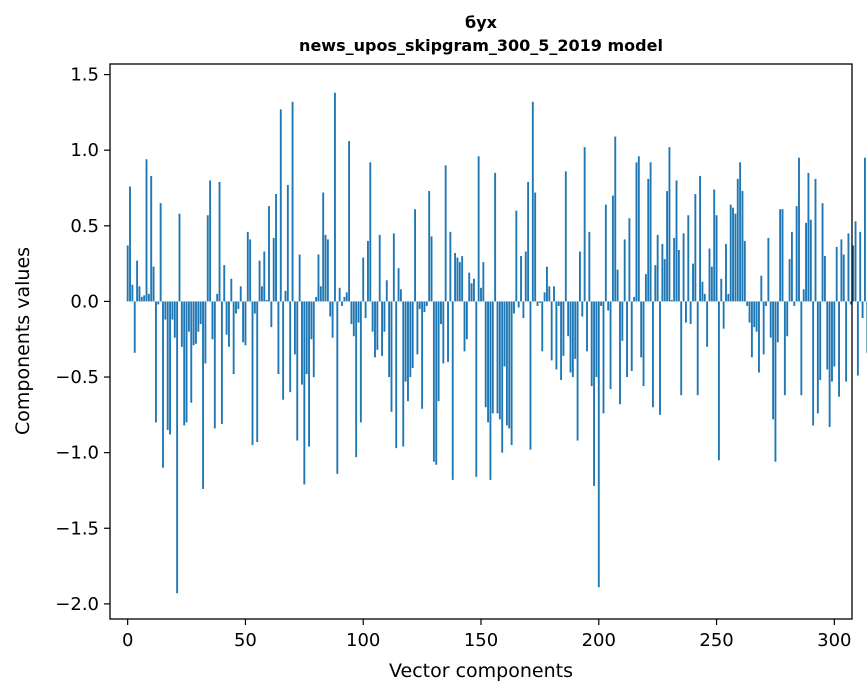 This screenshot has height=700, width=867. I want to click on y-tick-label: 0.5, so click(84, 226).